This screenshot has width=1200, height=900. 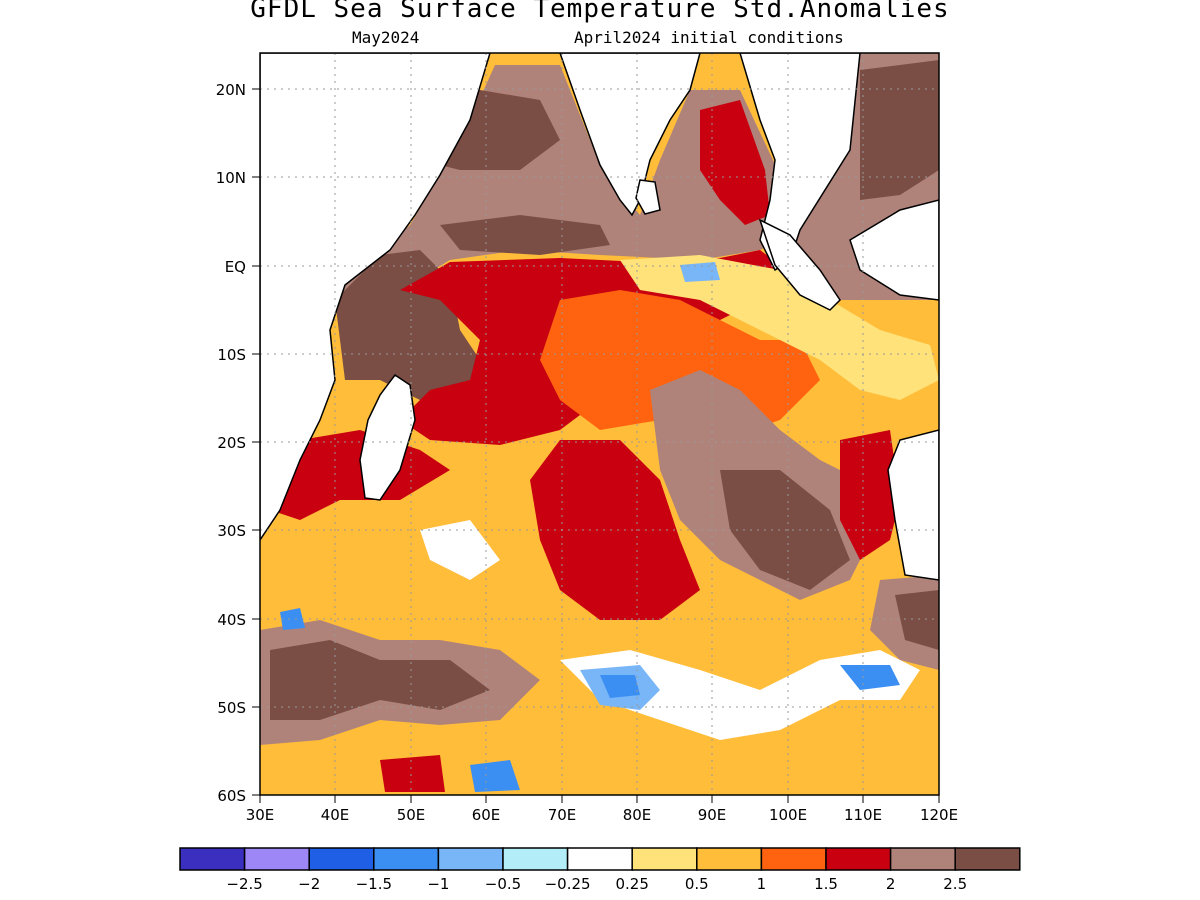 What do you see at coordinates (375, 297) in the screenshot?
I see `land-africa-arabia` at bounding box center [375, 297].